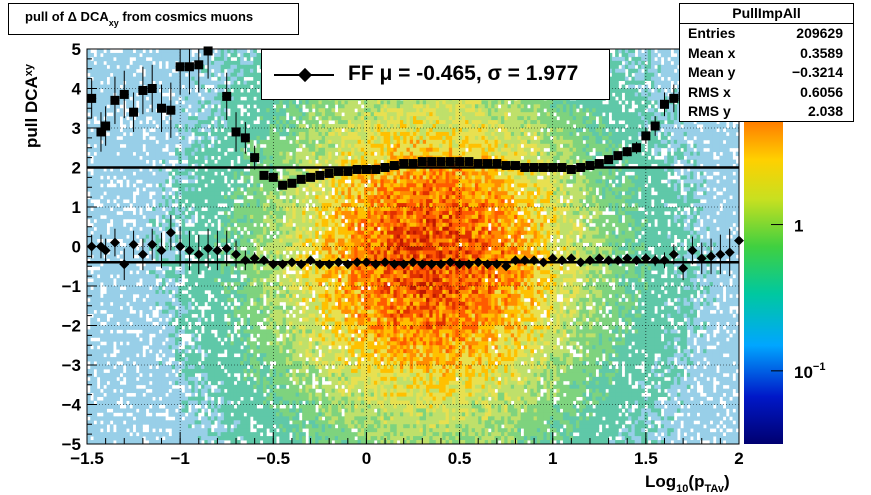 The image size is (871, 495). I want to click on title-main: pull of Δ DCA, so click(67, 16).